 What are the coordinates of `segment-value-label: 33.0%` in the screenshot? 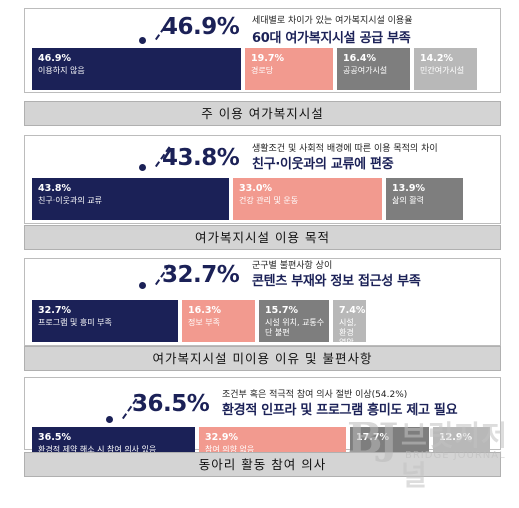 It's located at (255, 188).